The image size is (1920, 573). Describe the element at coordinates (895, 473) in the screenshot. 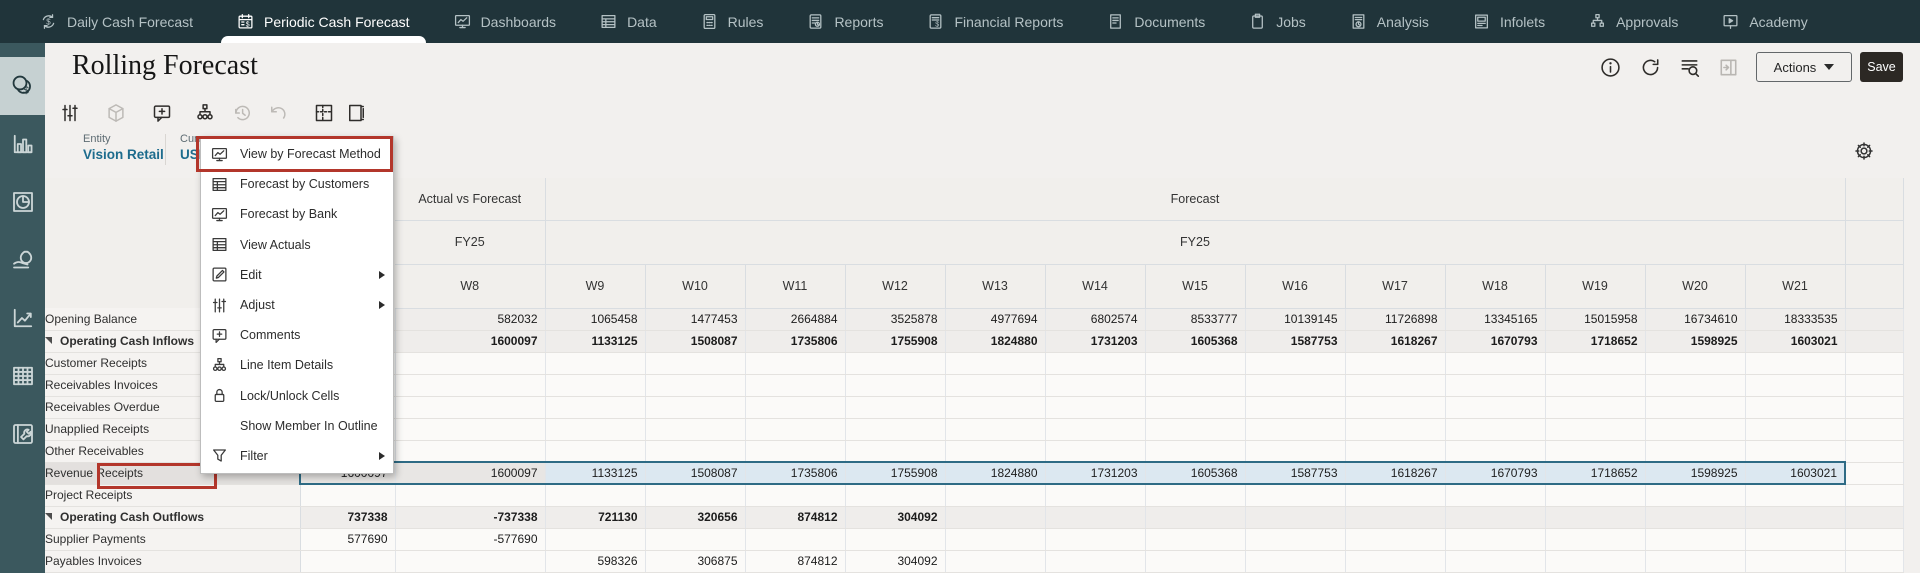

I see `grid-cell: 1755908` at that location.